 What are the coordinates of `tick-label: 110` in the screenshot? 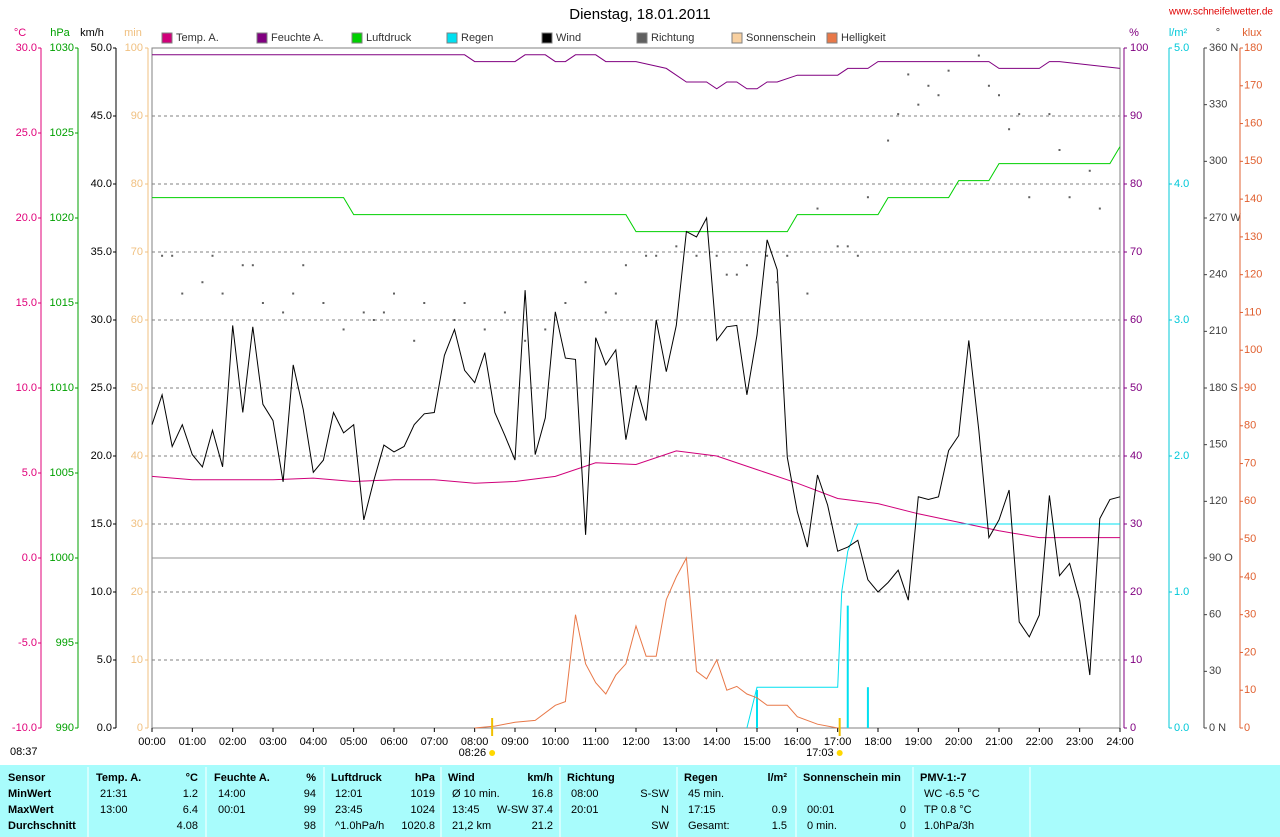 It's located at (1253, 312).